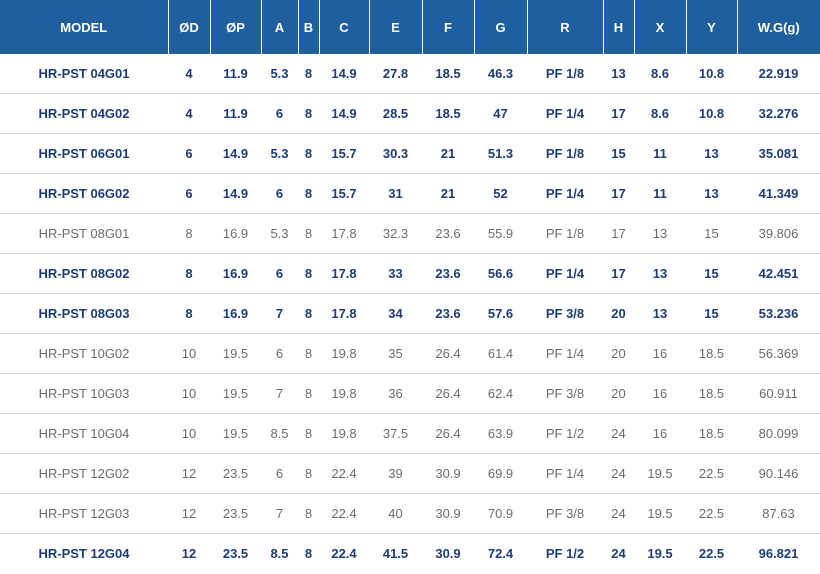 Image resolution: width=820 pixels, height=574 pixels. What do you see at coordinates (279, 153) in the screenshot?
I see `cell-a: 5.3` at bounding box center [279, 153].